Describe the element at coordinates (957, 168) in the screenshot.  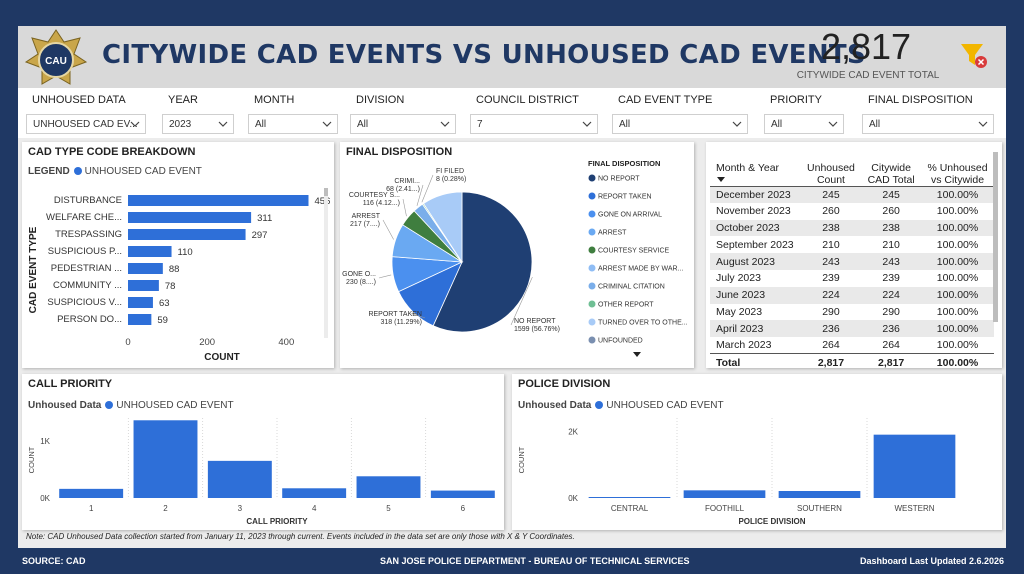
I see `column-header-percent: % Unhoused vs Citywide` at that location.